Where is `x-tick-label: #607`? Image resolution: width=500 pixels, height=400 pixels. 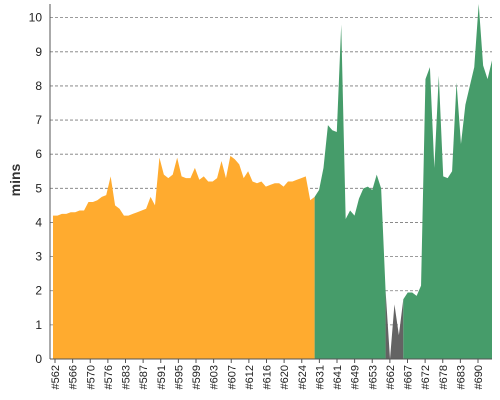 x-tick-label: #607 is located at coordinates (232, 377).